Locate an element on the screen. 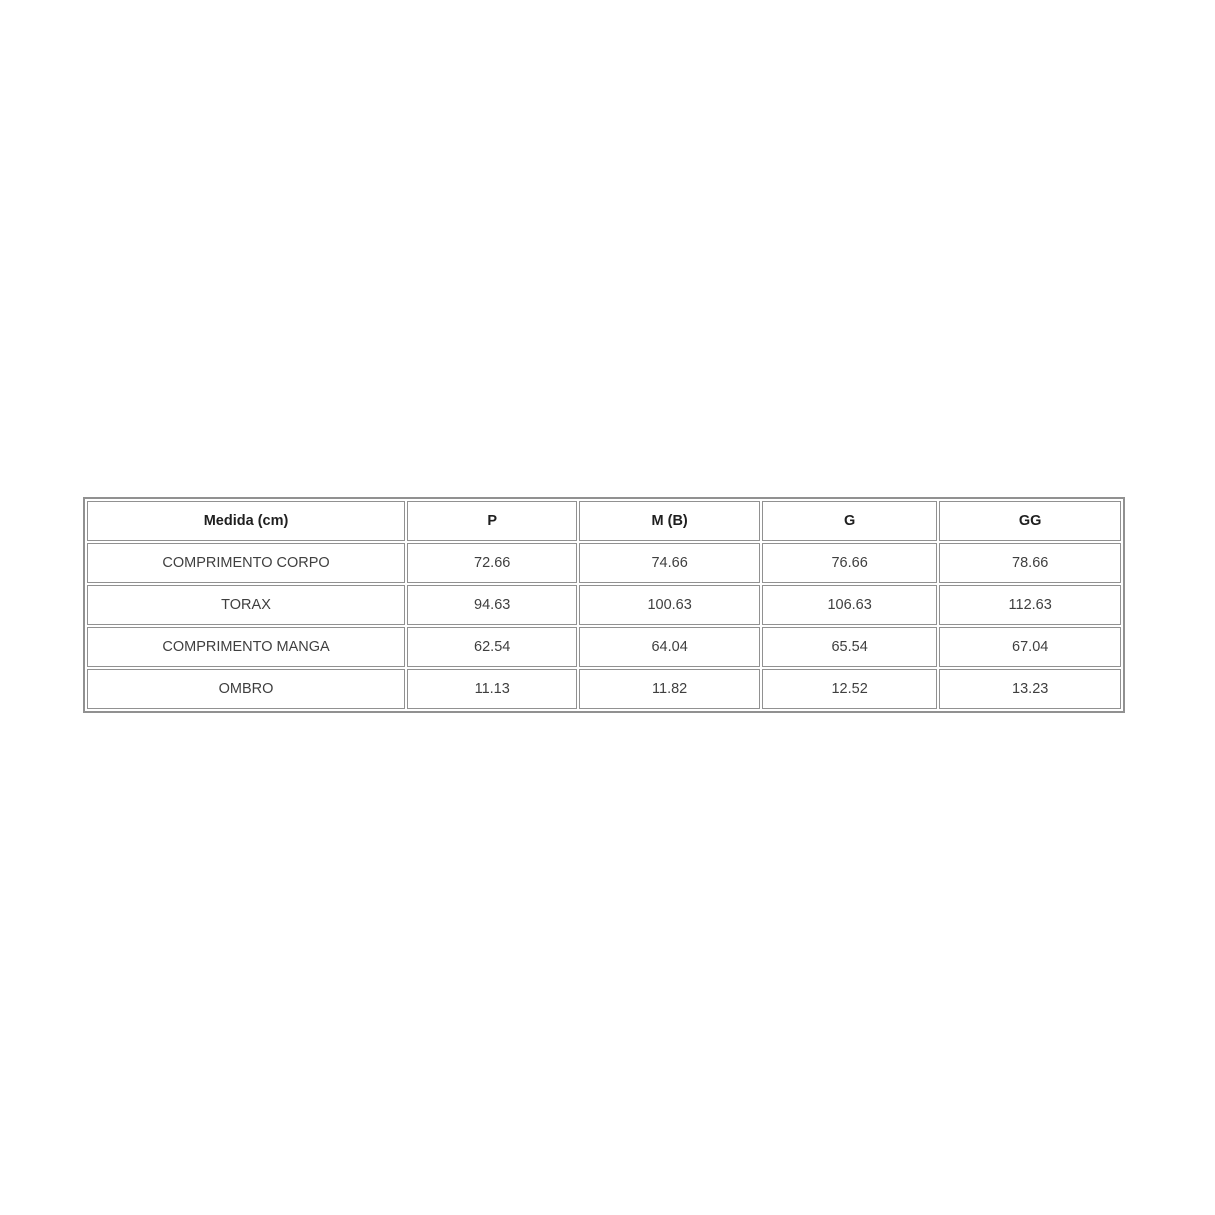  cell: 76.66 is located at coordinates (849, 563).